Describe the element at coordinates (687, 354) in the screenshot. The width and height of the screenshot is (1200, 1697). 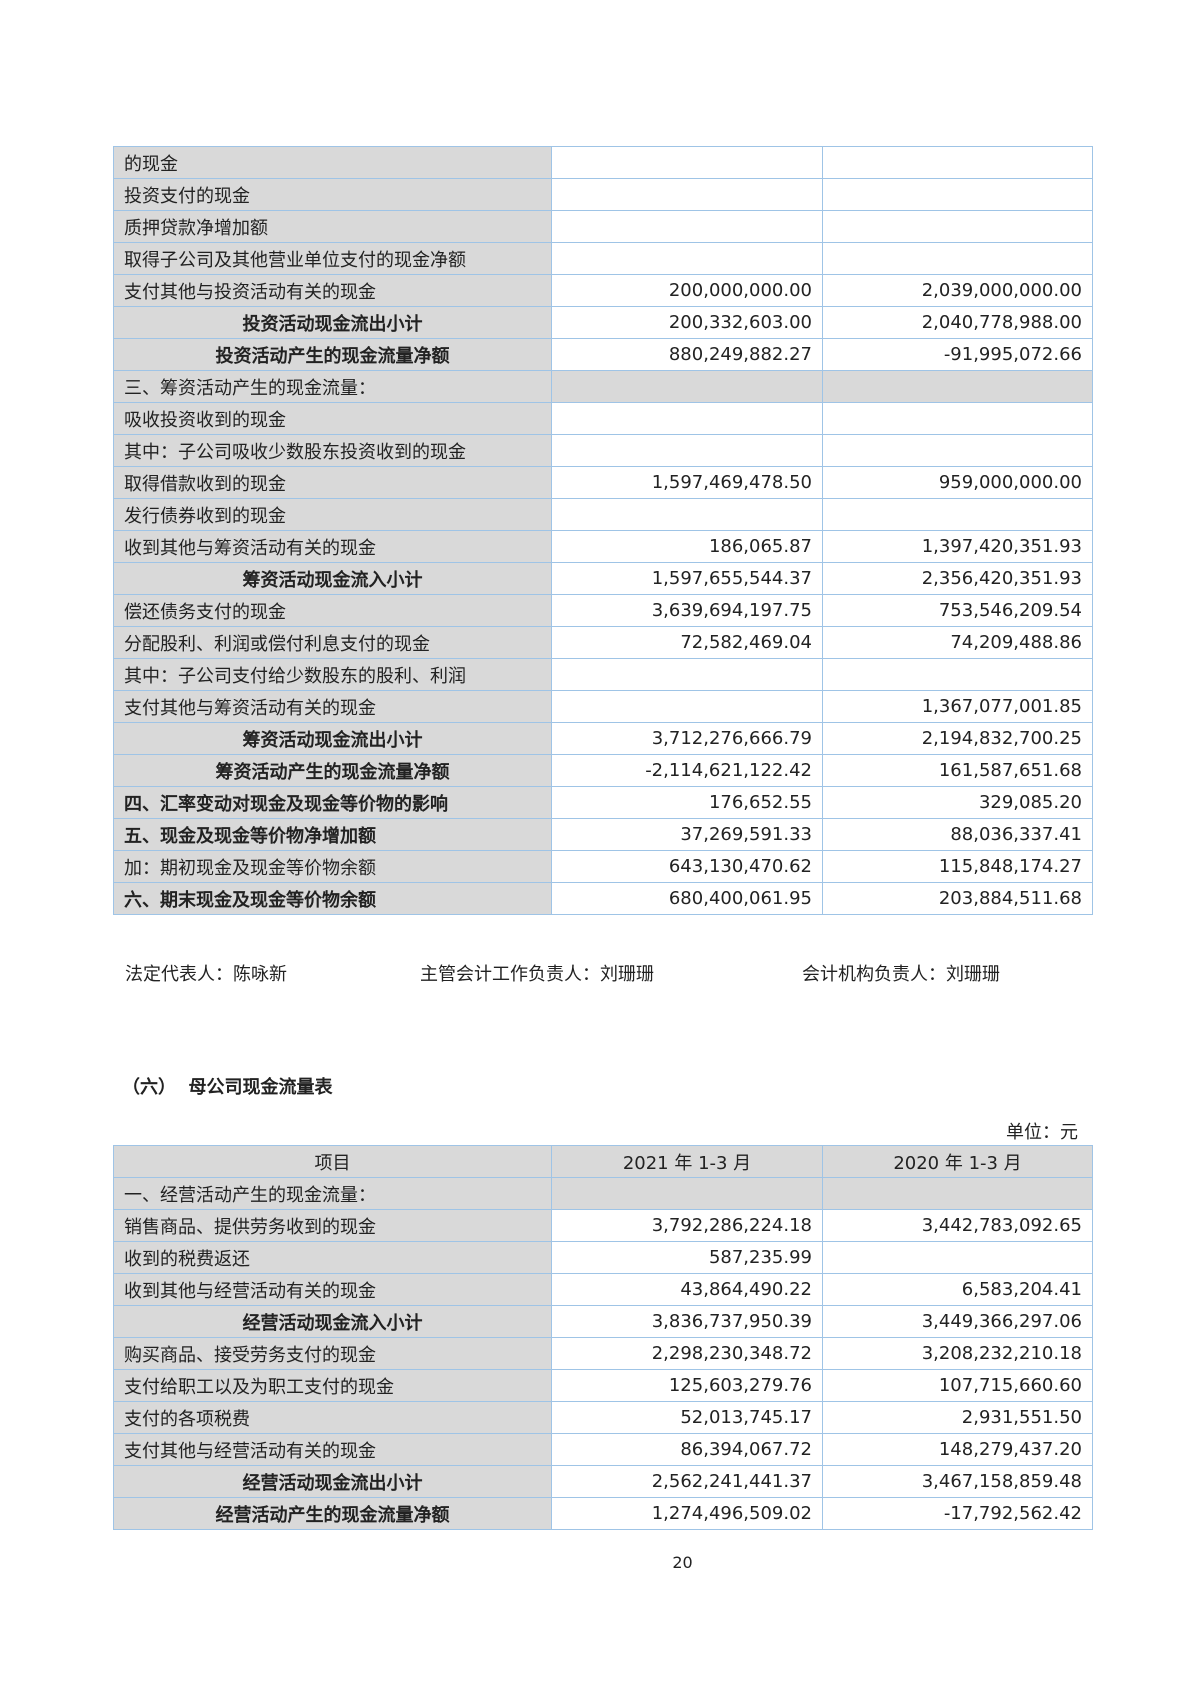
I see `value-current: 880,249,882.27` at that location.